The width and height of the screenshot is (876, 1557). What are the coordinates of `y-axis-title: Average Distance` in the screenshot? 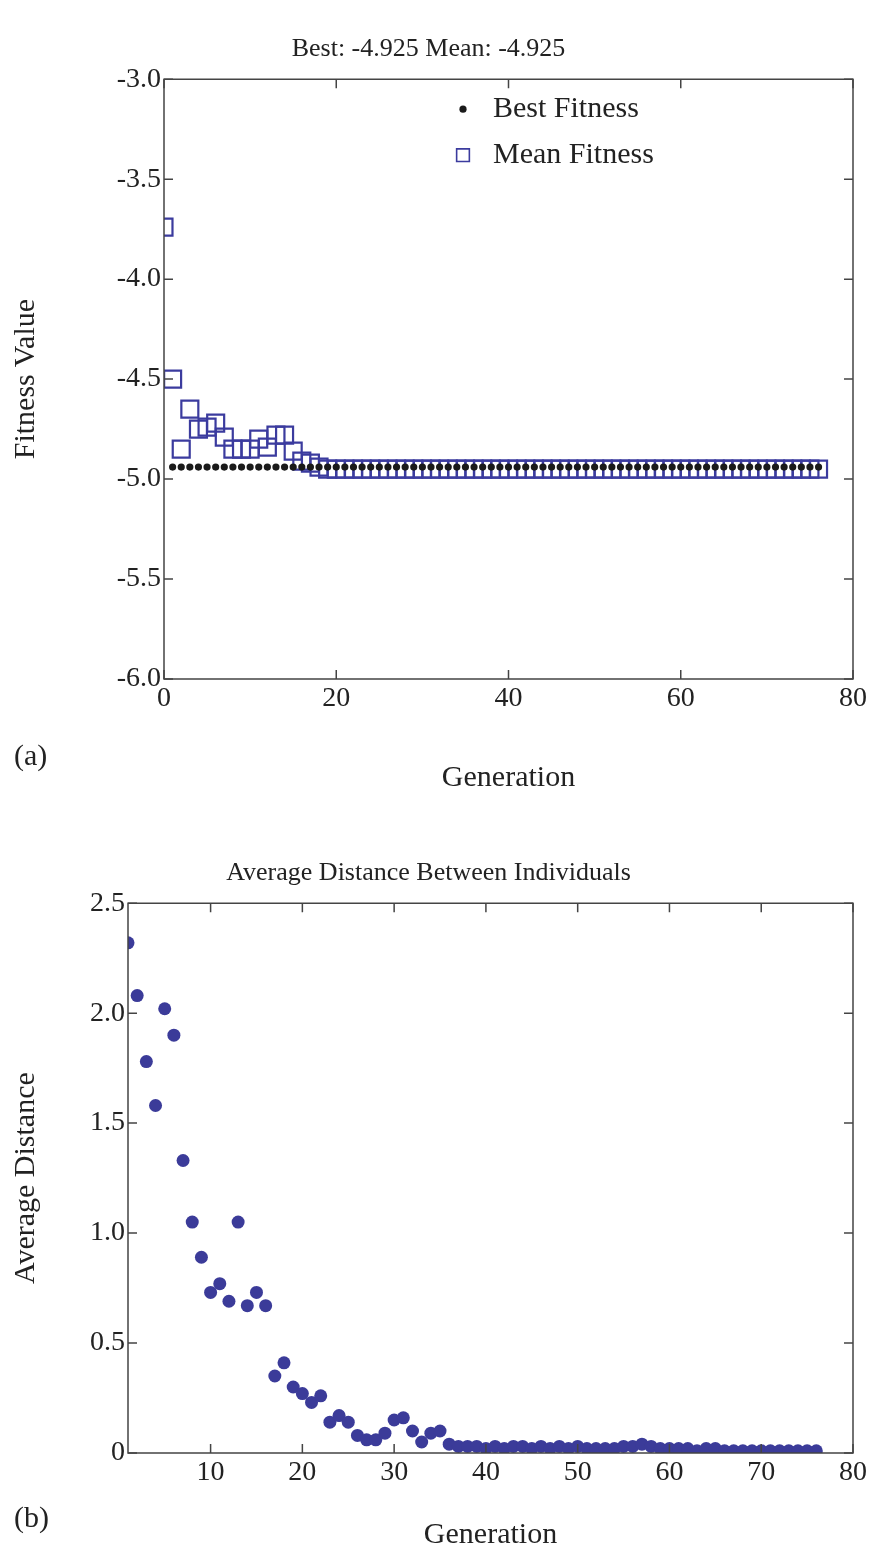 It's located at (23, 1178).